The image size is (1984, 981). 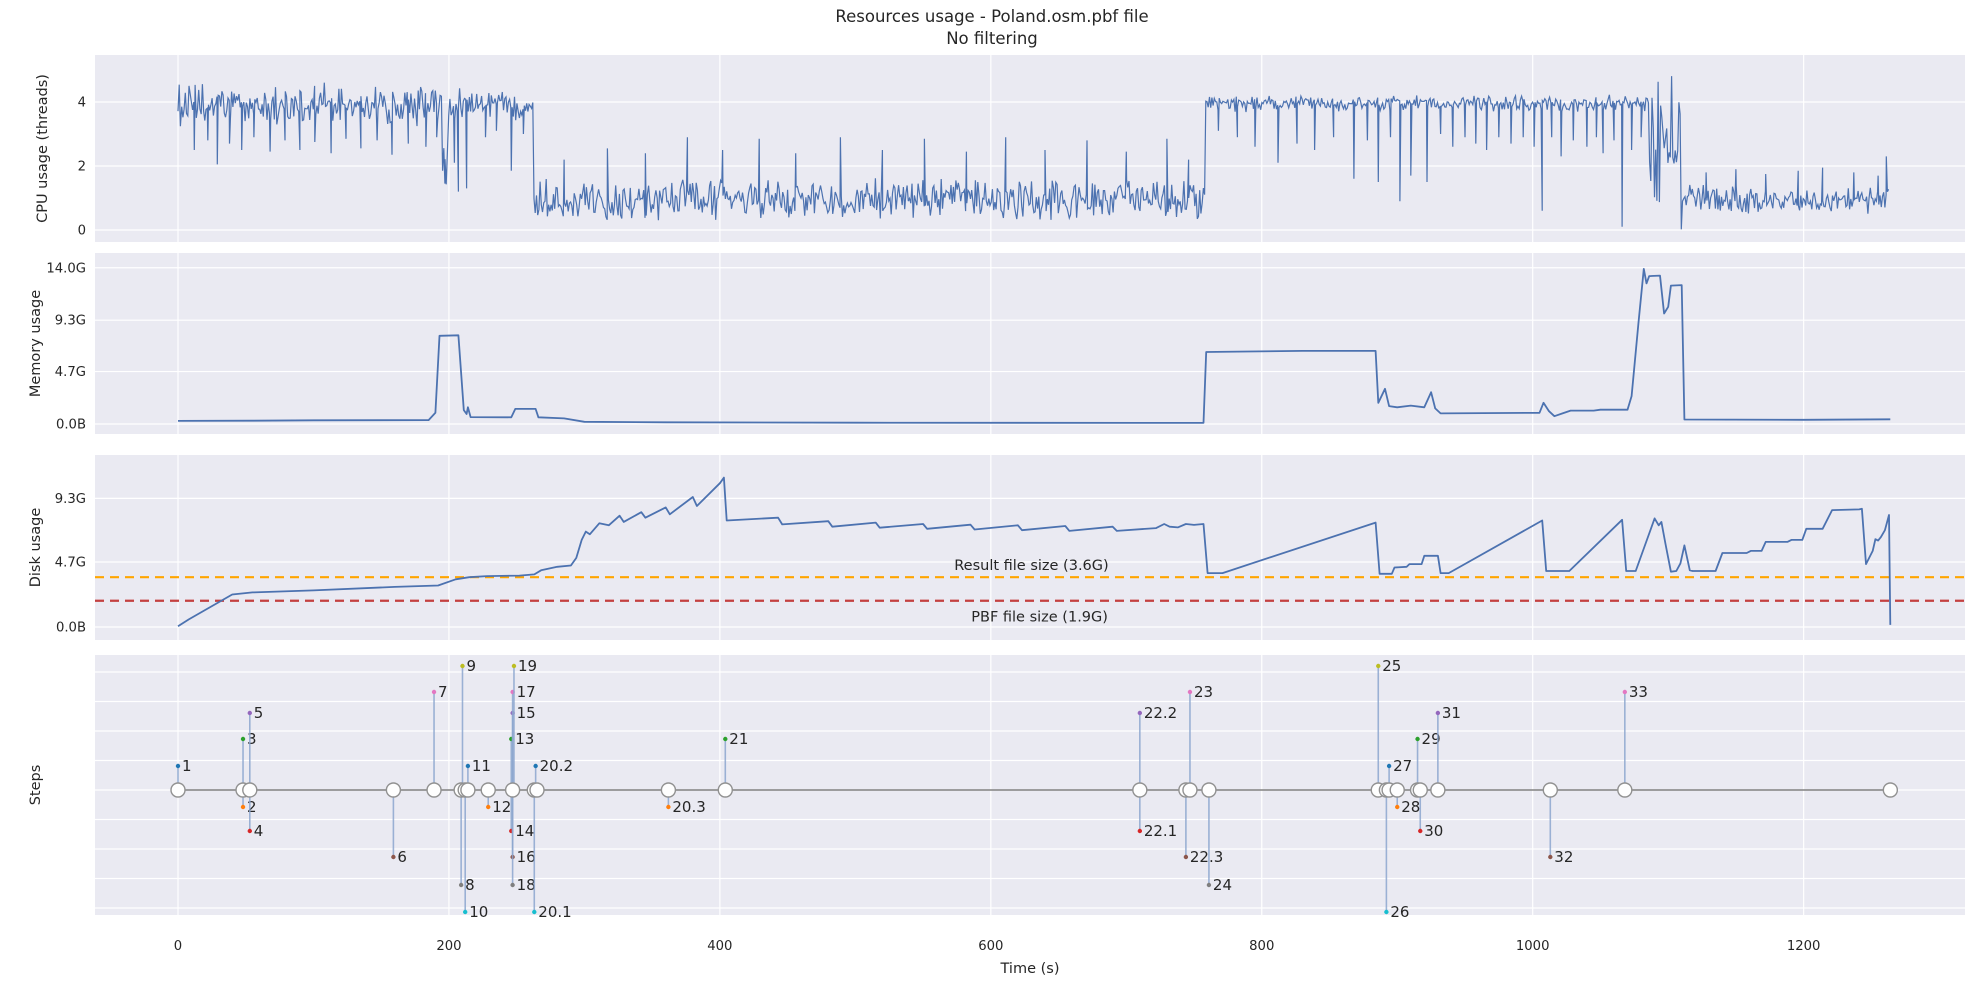 I want to click on step-event-label: 24, so click(x=1222, y=885).